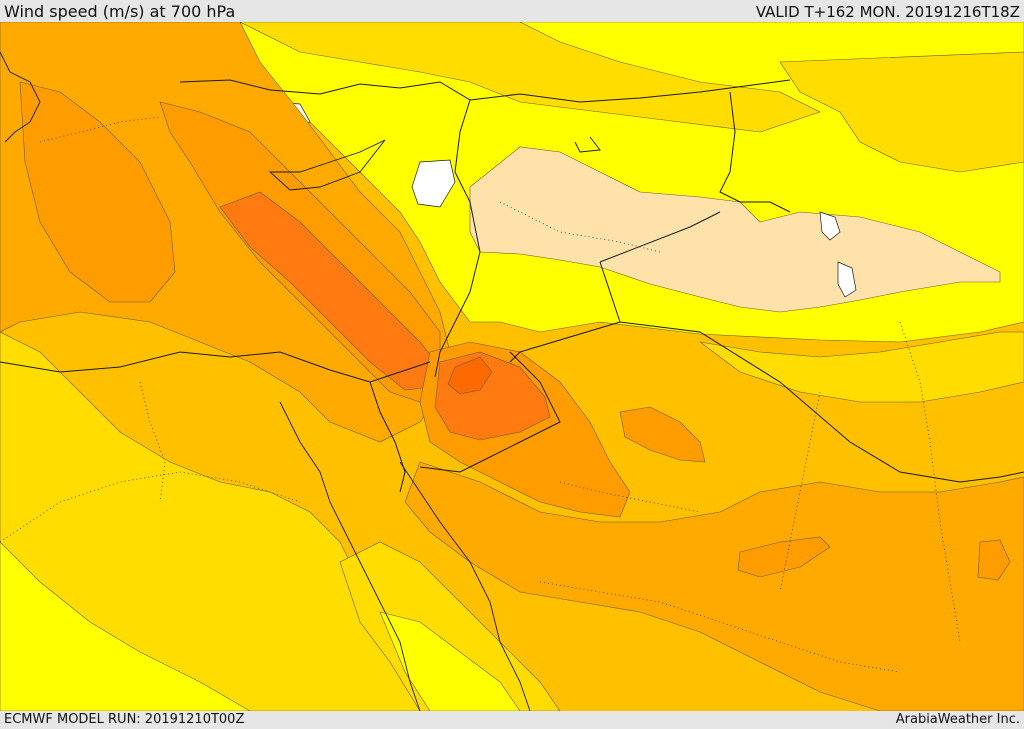 The height and width of the screenshot is (729, 1024). I want to click on valid-time: VALID T+162 MON. 20191216T18Z, so click(887, 12).